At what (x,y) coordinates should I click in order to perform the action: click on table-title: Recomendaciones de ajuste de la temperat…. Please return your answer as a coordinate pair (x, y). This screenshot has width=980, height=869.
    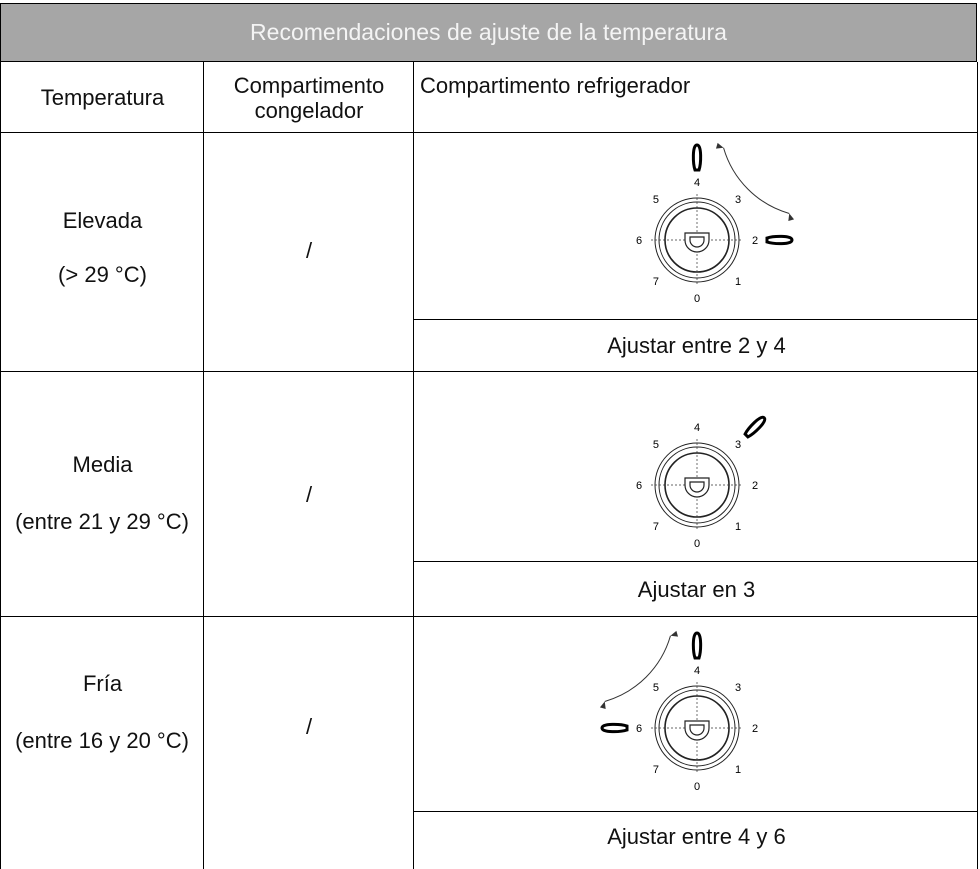
    Looking at the image, I should click on (488, 32).